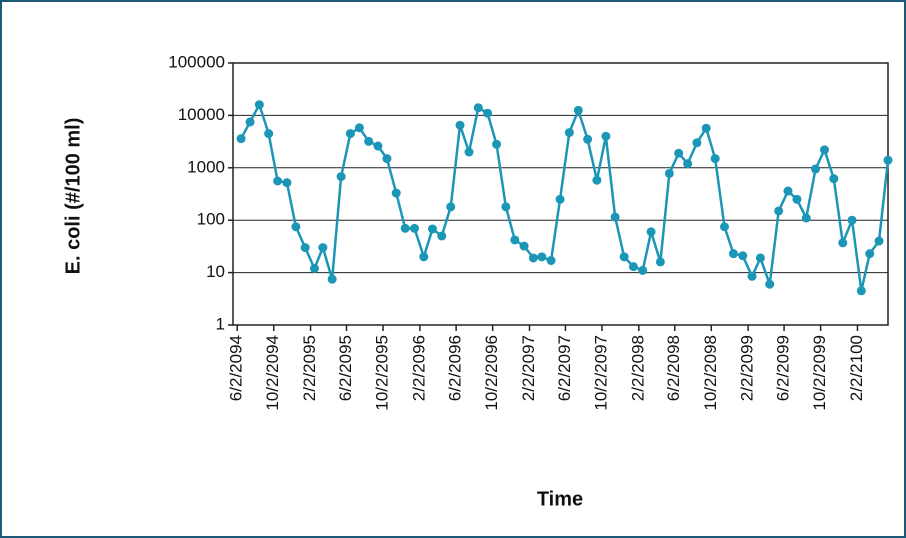 Image resolution: width=906 pixels, height=538 pixels. What do you see at coordinates (206, 166) in the screenshot?
I see `y-tick-label: 1000` at bounding box center [206, 166].